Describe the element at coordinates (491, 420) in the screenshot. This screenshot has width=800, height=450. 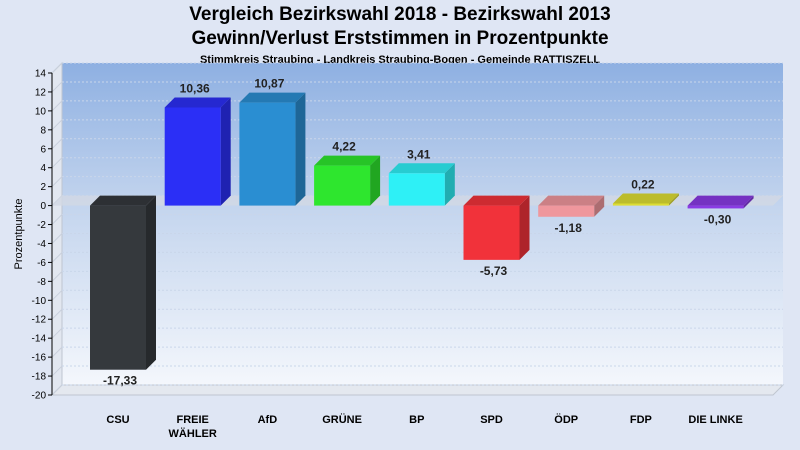
I see `x-tick-label: SPD` at that location.